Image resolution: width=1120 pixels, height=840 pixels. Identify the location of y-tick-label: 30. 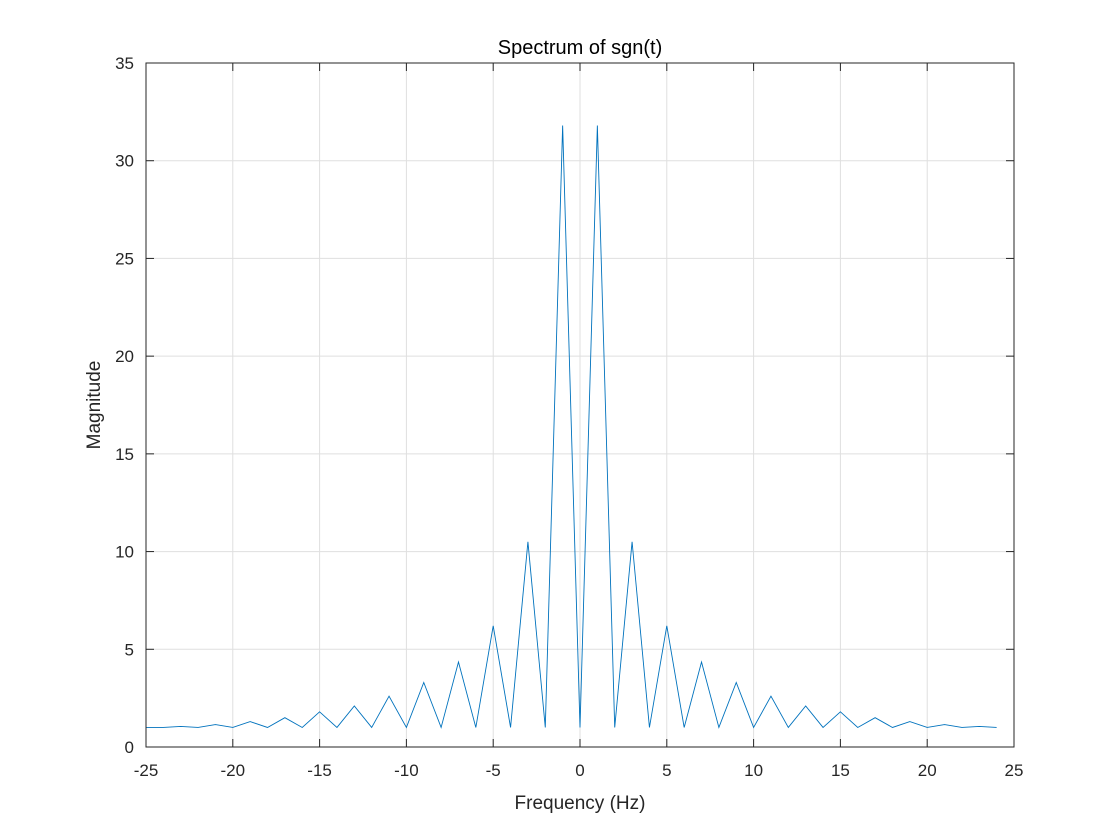
(124, 161).